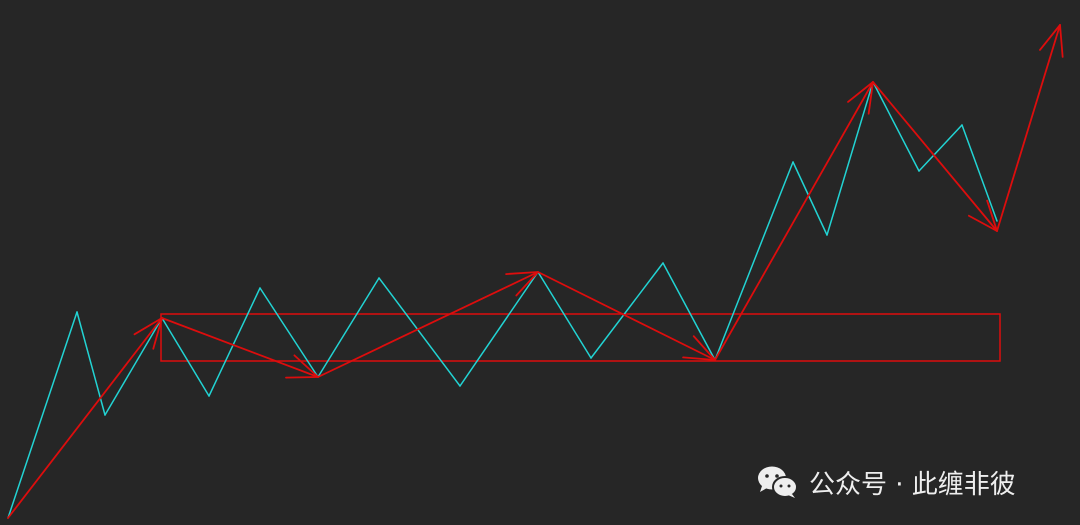 This screenshot has height=525, width=1080. I want to click on watermark: 公众号 · 此缠非彼, so click(885, 482).